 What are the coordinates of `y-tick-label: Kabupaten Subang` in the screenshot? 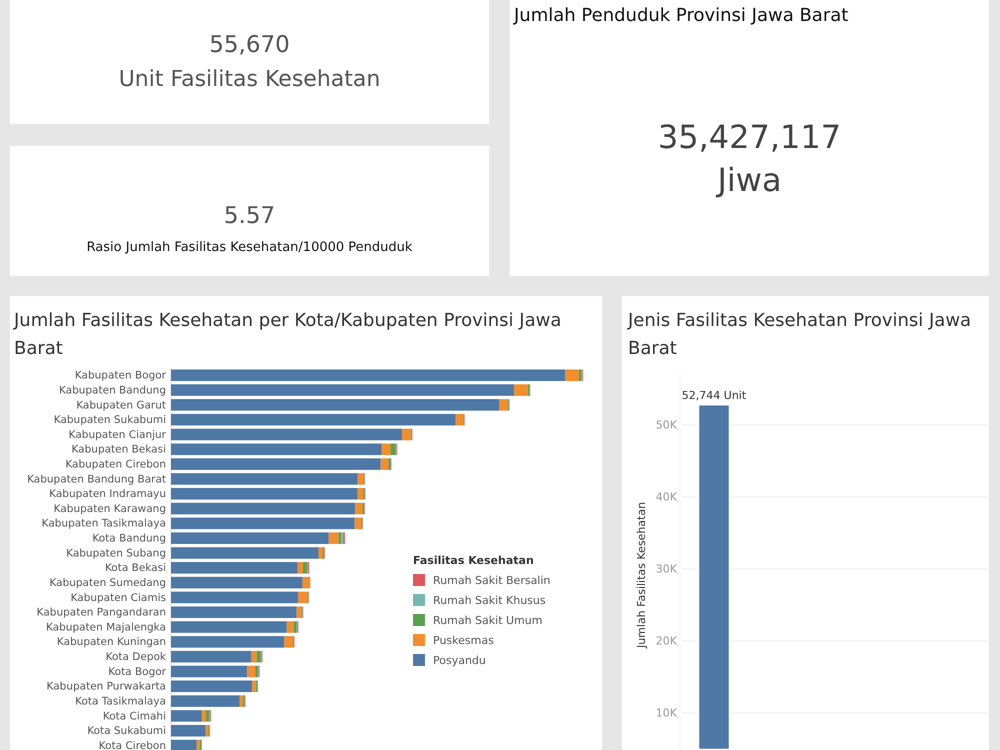 It's located at (116, 553).